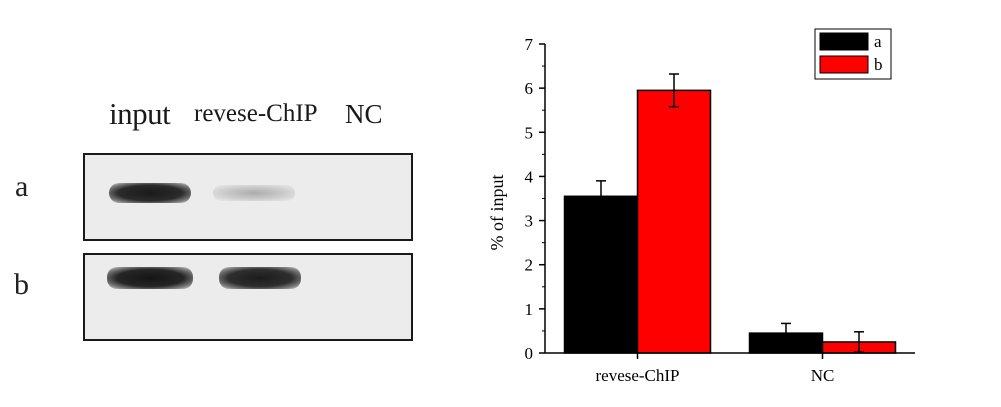  What do you see at coordinates (529, 176) in the screenshot?
I see `y-tick-label-4: 4` at bounding box center [529, 176].